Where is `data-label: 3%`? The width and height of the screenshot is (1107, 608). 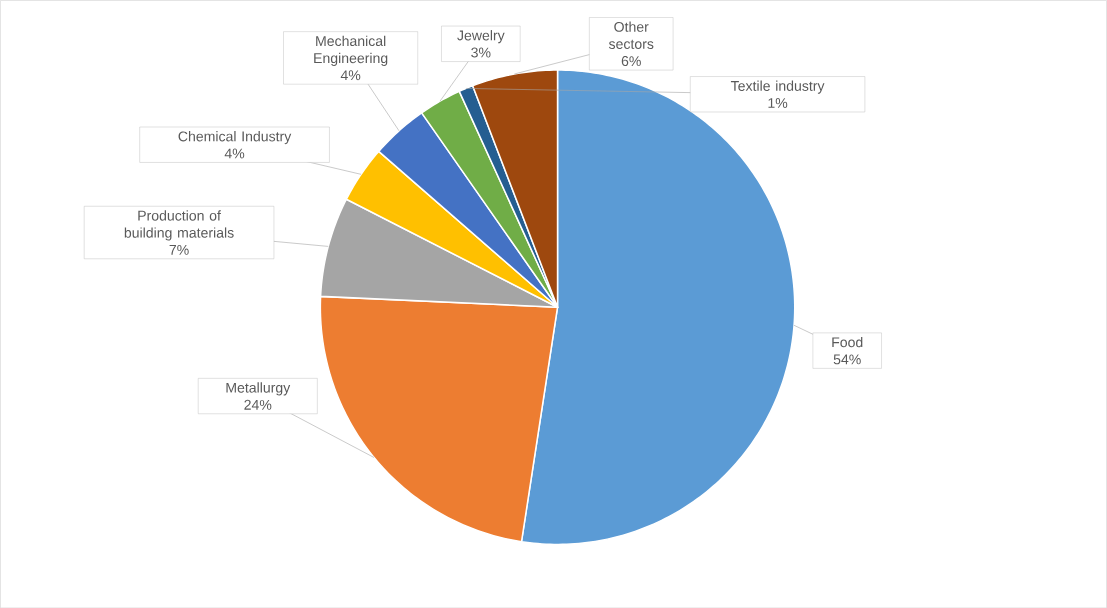
data-label: 3% is located at coordinates (481, 52).